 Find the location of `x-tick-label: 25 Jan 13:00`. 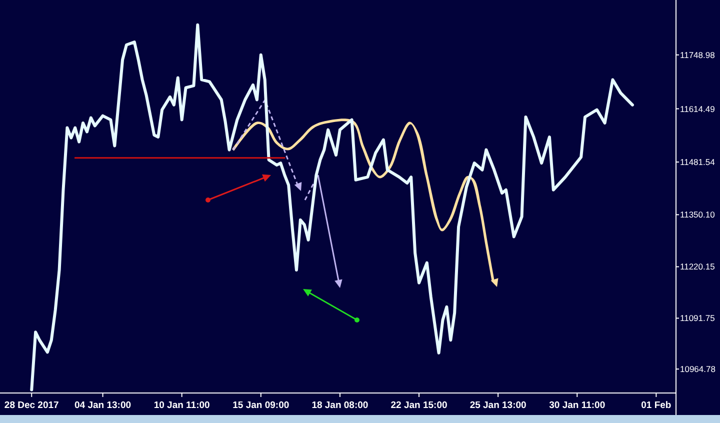

x-tick-label: 25 Jan 13:00 is located at coordinates (498, 405).